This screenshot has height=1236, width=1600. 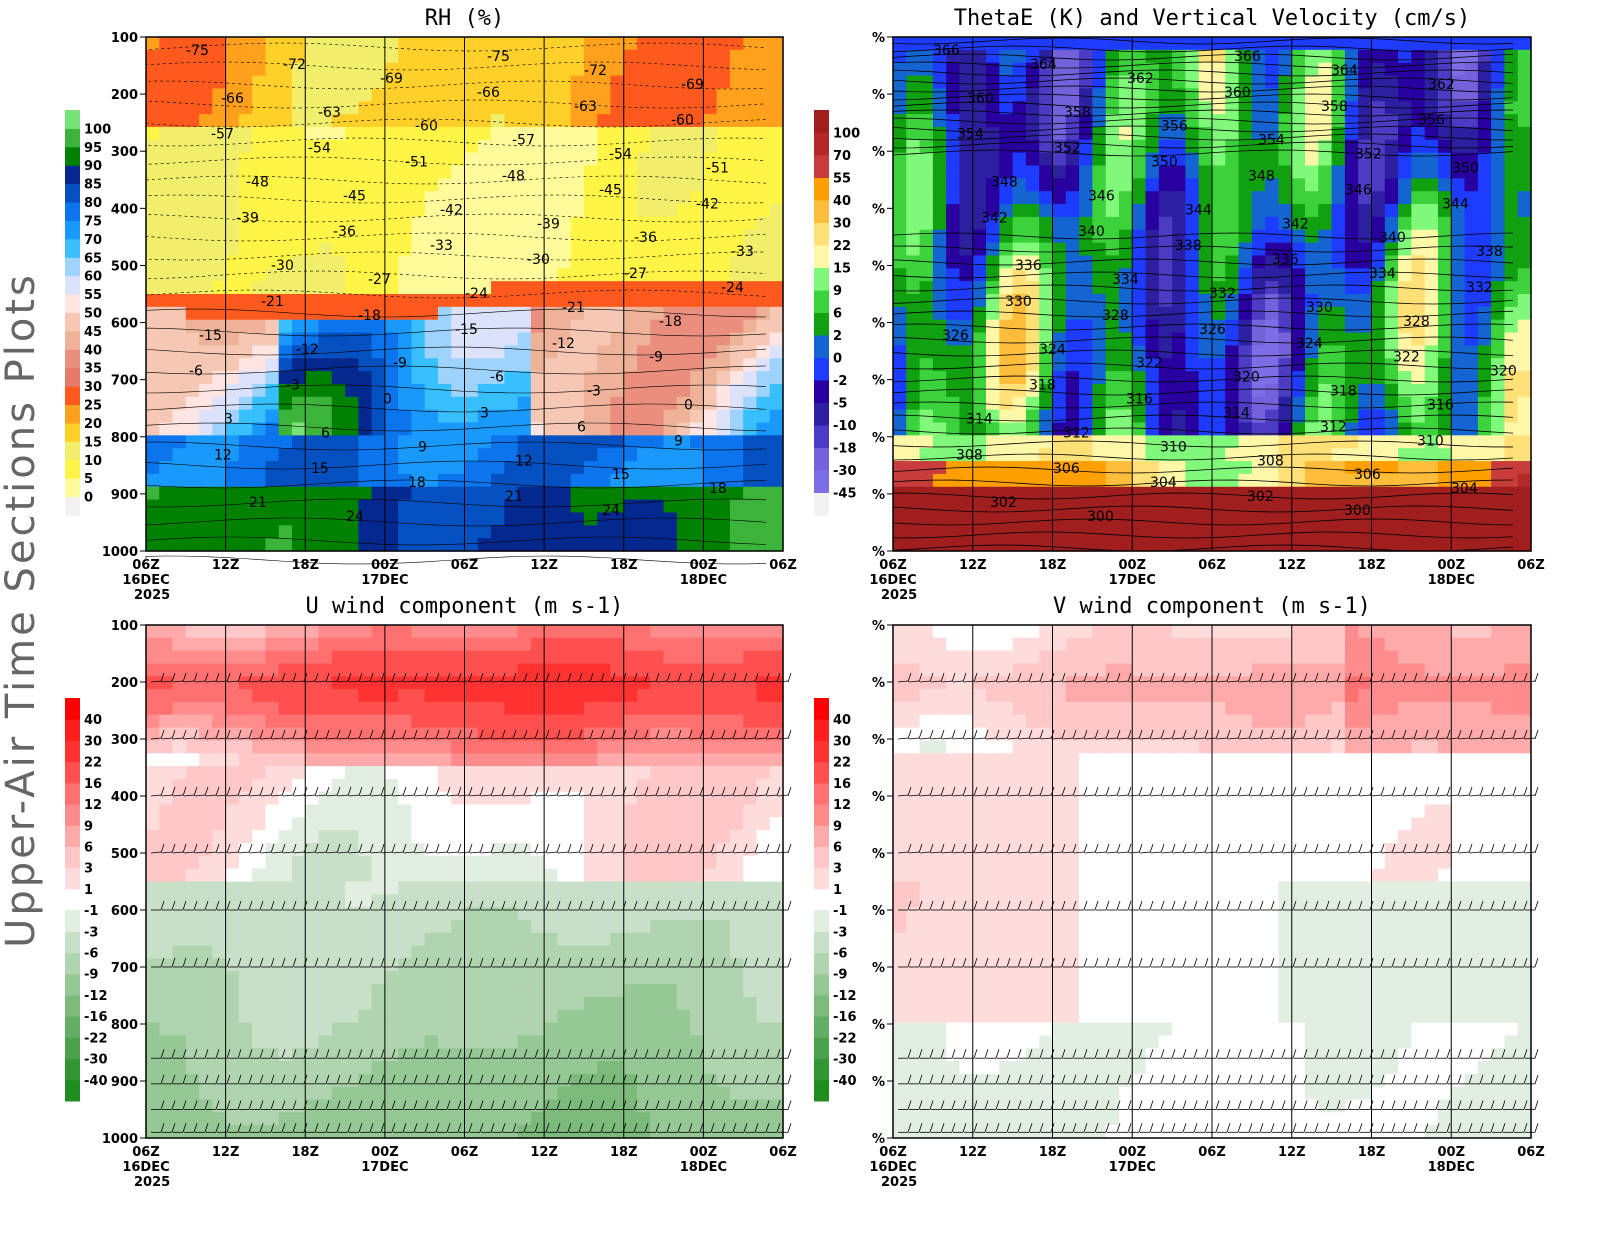 I want to click on contour-label: 332, so click(x=1222, y=294).